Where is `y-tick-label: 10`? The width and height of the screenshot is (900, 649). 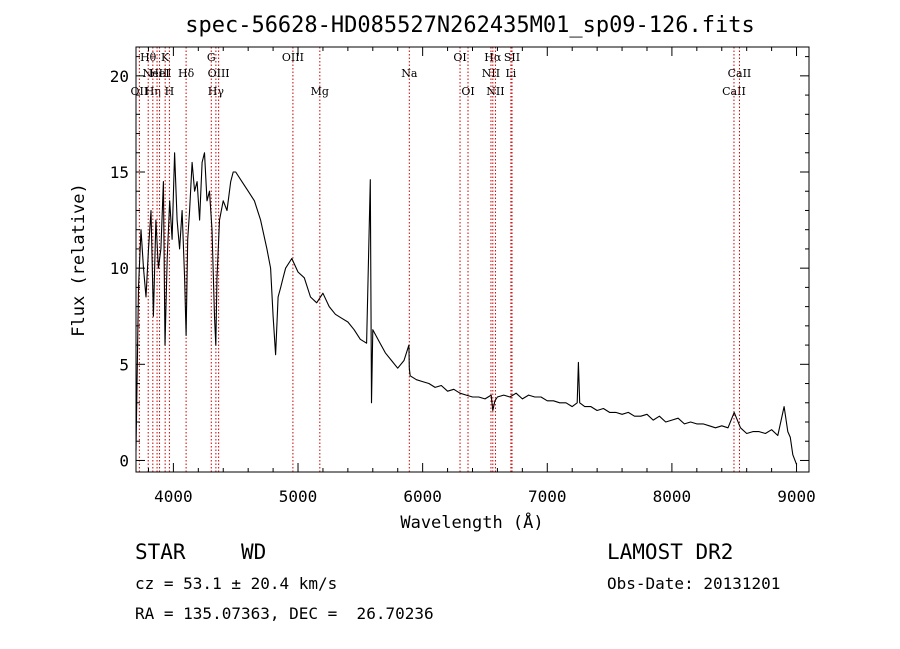
y-tick-label: 10 is located at coordinates (119, 268).